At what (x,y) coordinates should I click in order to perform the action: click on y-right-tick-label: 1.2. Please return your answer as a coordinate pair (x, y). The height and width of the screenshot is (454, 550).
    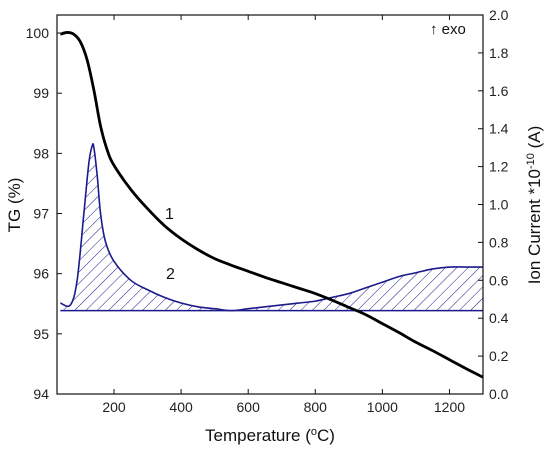
    Looking at the image, I should click on (499, 167).